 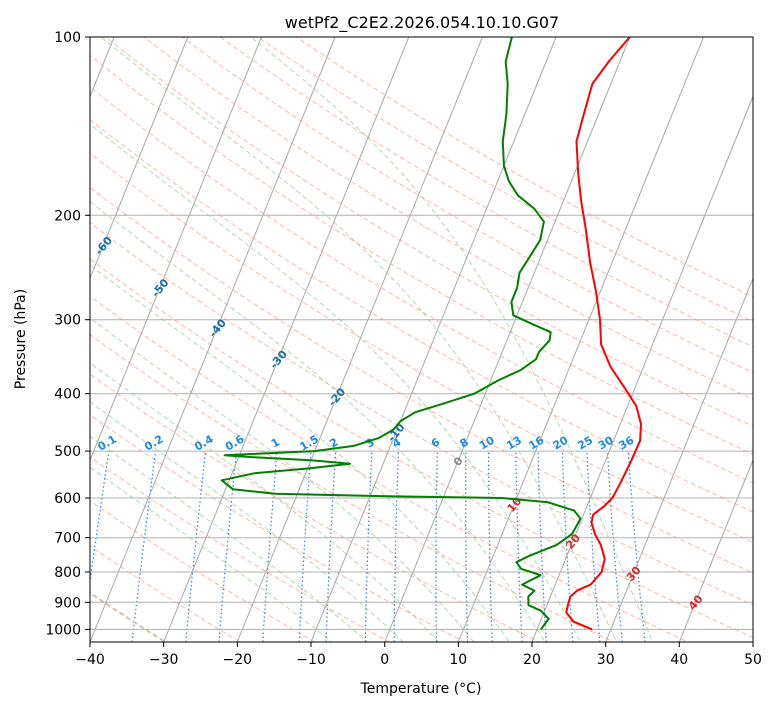 I want to click on temperature-profile, so click(x=603, y=334).